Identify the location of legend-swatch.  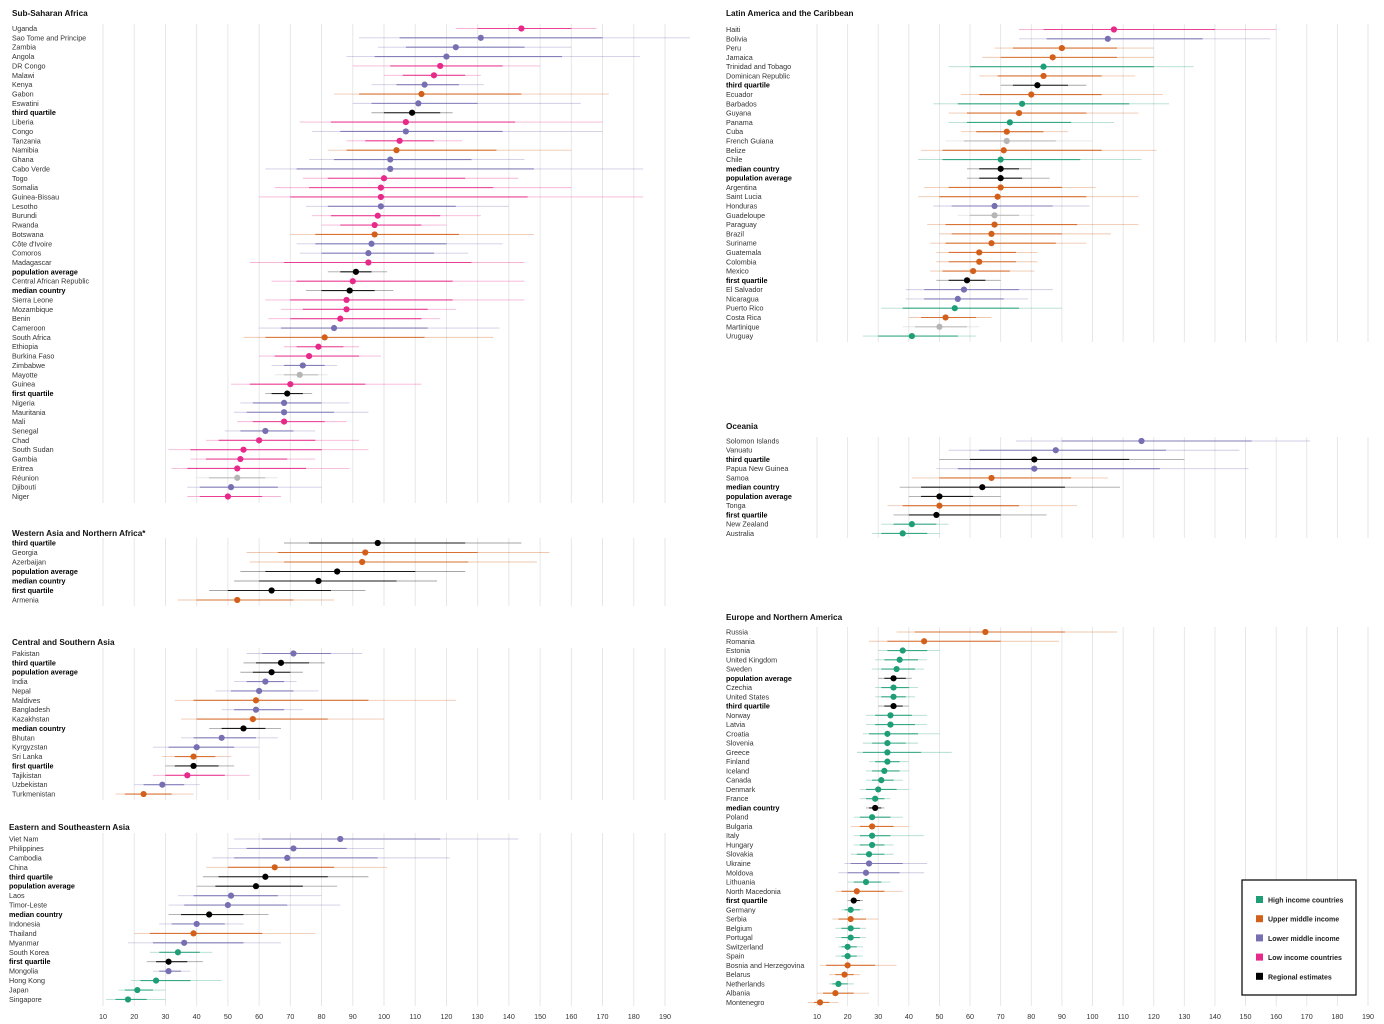
(1259, 976).